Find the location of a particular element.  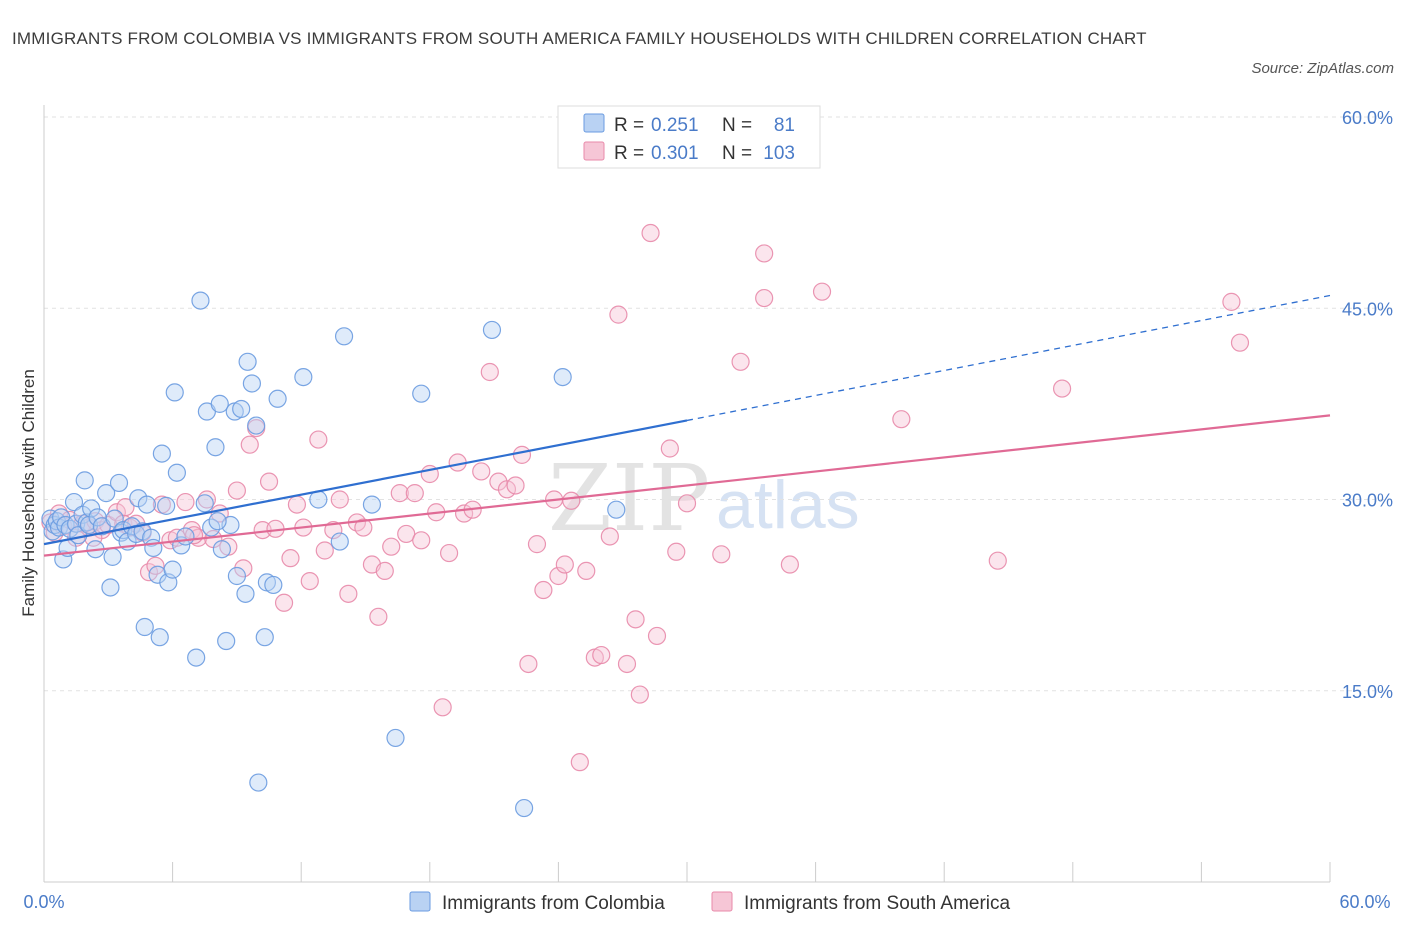

legend-swatch-colombia is located at coordinates (594, 123).